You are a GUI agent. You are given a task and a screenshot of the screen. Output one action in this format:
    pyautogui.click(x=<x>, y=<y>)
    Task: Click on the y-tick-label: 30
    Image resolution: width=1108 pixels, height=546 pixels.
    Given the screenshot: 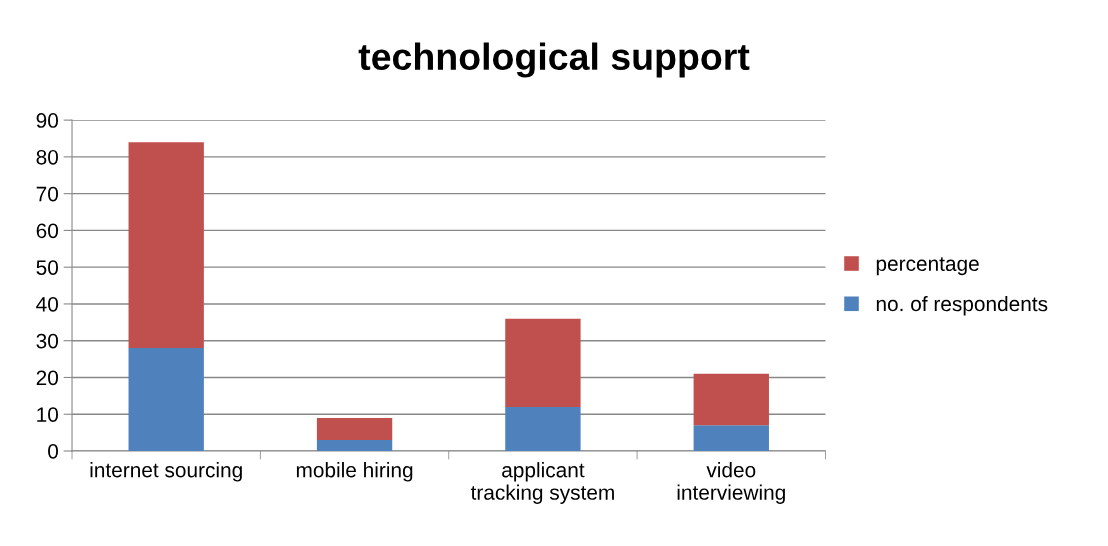 What is the action you would take?
    pyautogui.click(x=47, y=341)
    